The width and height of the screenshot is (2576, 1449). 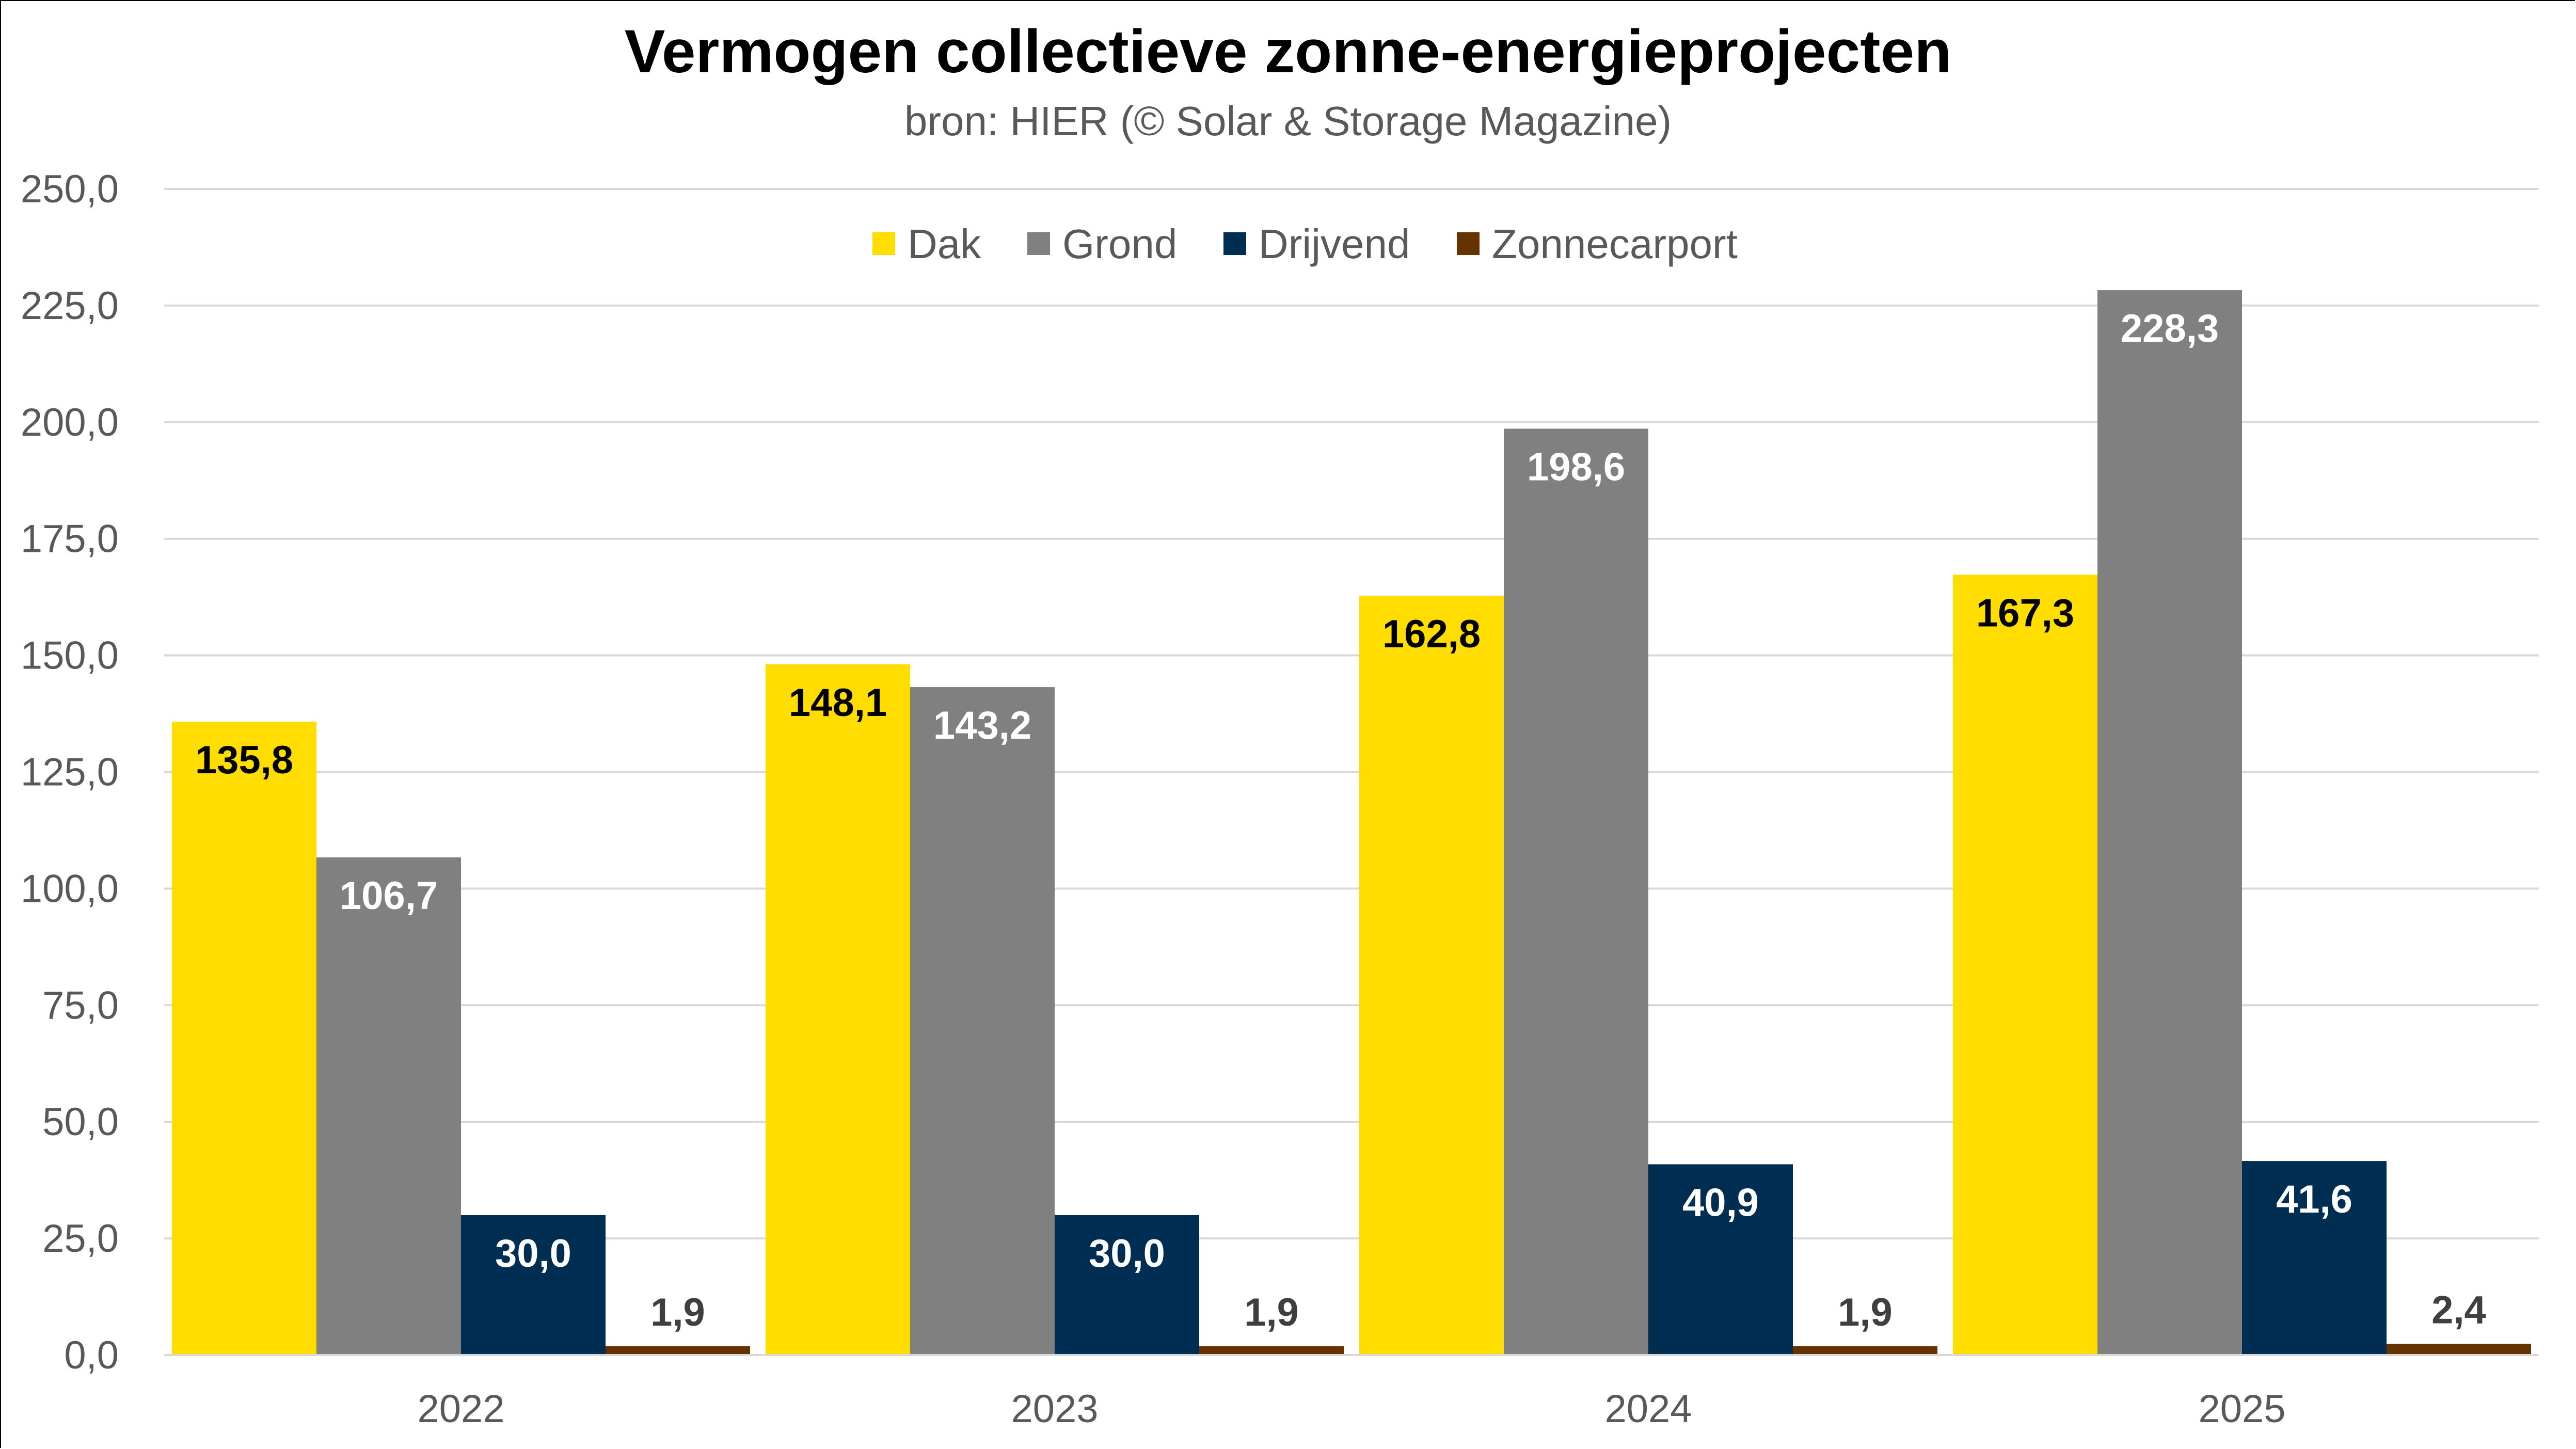 I want to click on y-tick-label: 25,0, so click(x=80, y=1239).